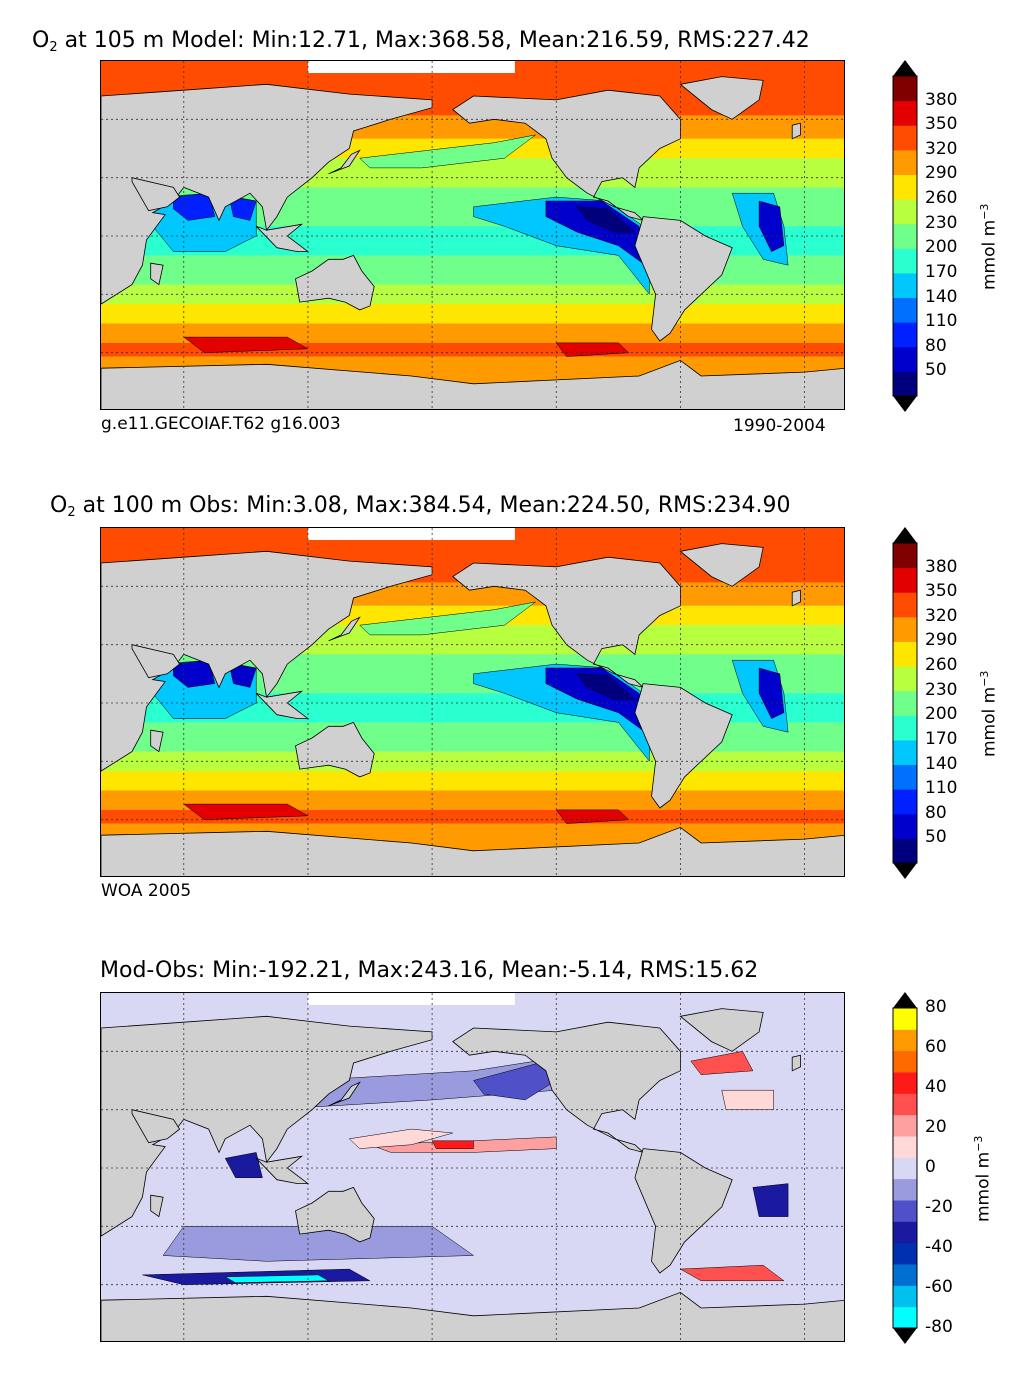  Describe the element at coordinates (779, 426) in the screenshot. I see `model-years-label: 1990-2004` at that location.